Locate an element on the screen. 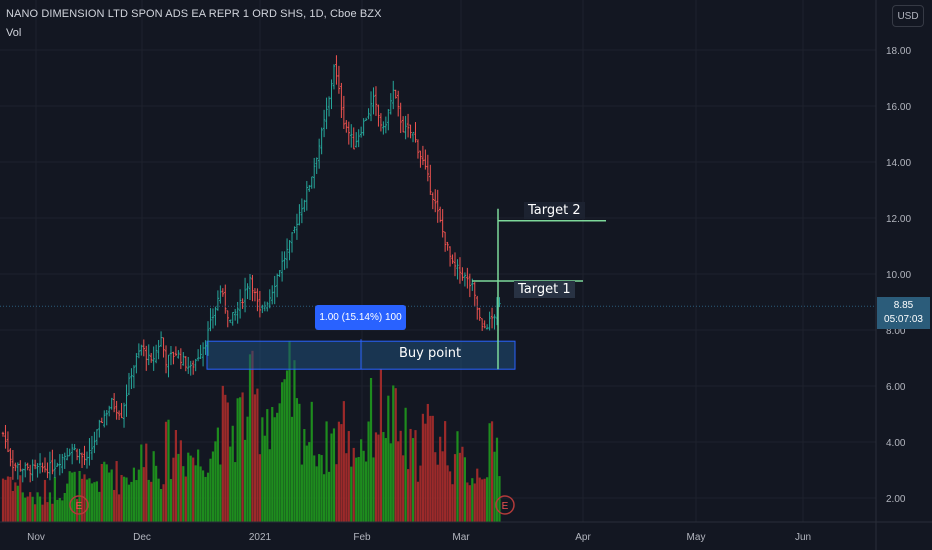 The width and height of the screenshot is (932, 550). last-price-value: 8.85 is located at coordinates (903, 305).